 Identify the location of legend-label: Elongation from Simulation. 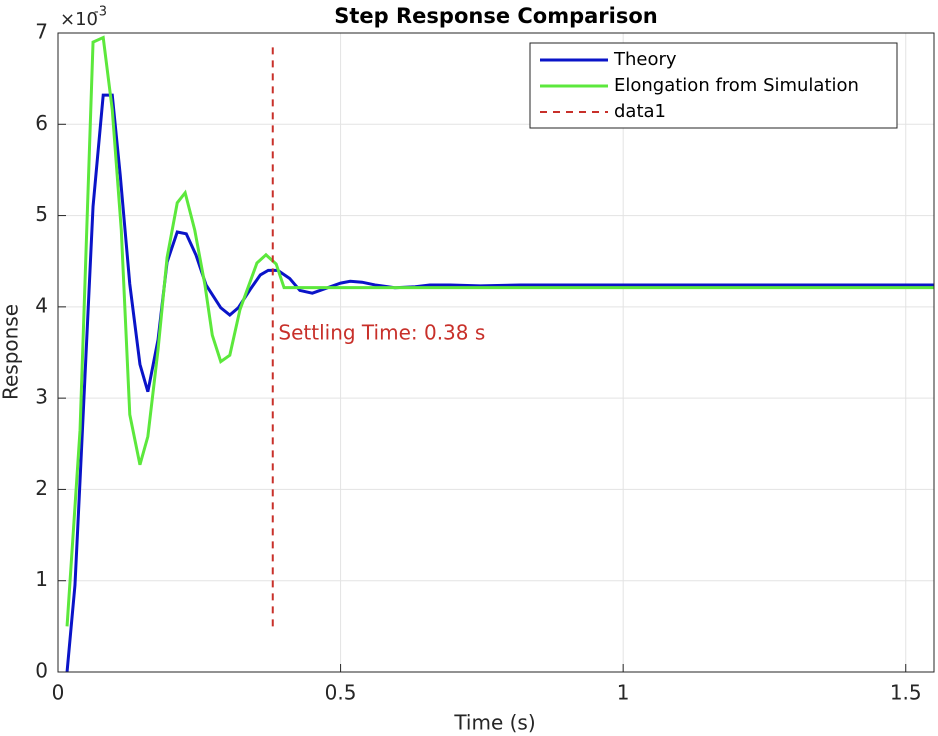
(736, 85).